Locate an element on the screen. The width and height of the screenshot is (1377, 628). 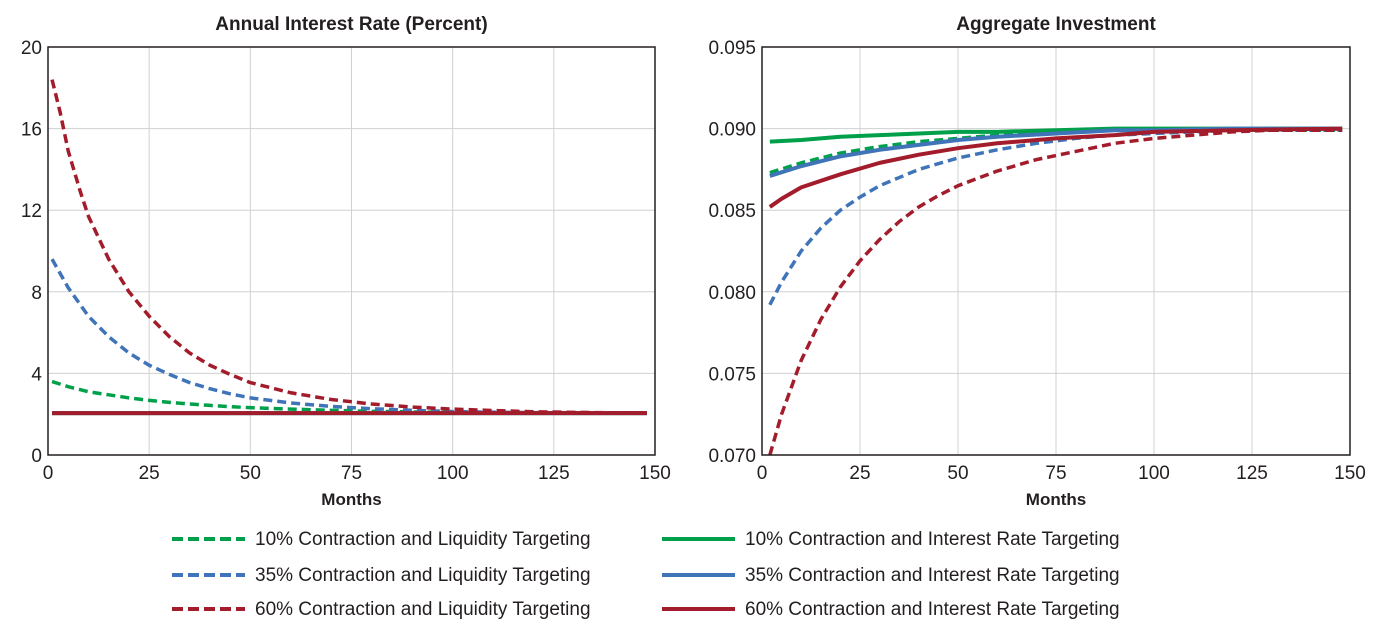
y-tick-label: 20 is located at coordinates (31, 48).